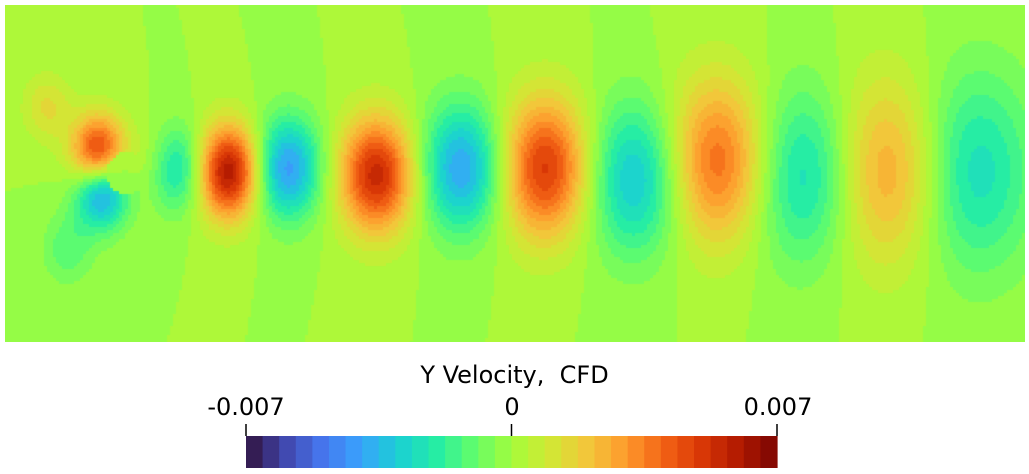  I want to click on colorbar, so click(511, 446).